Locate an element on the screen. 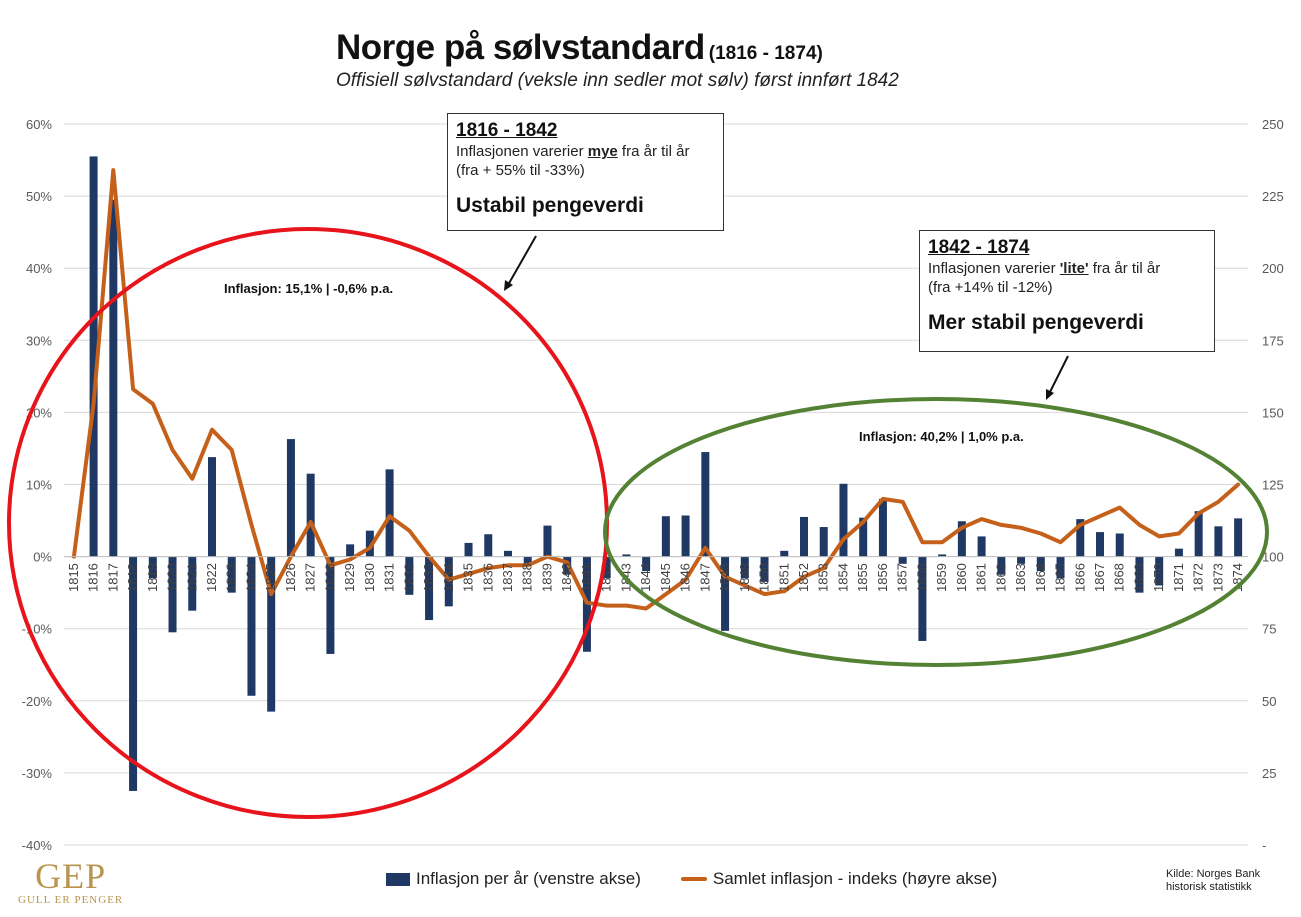 This screenshot has height=917, width=1301. legend-item-bars: Inflasjon per år (venstre akse) is located at coordinates (513, 879).